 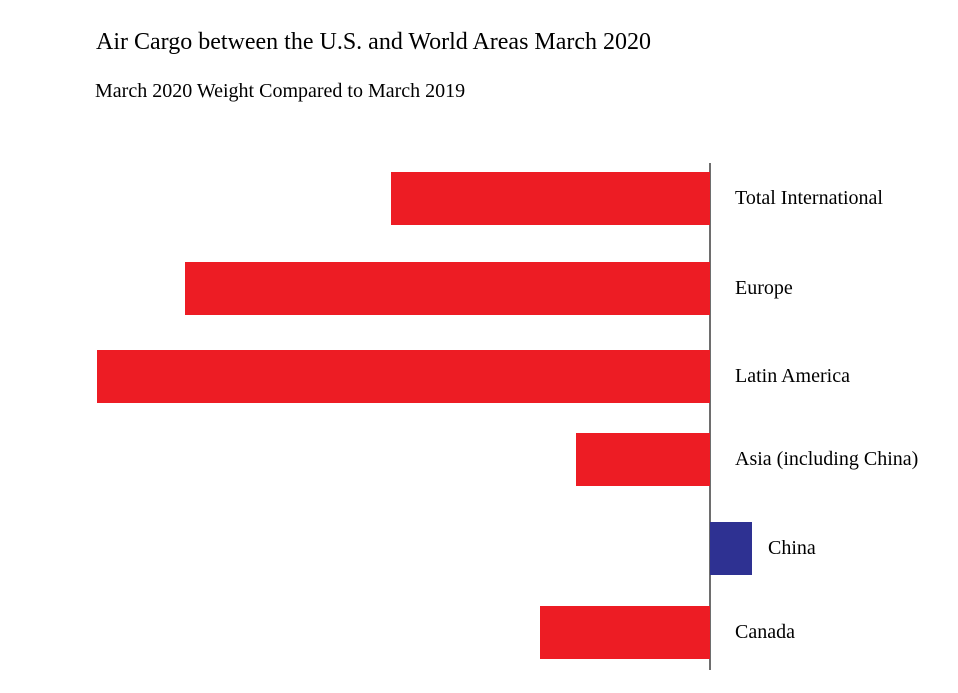 I want to click on category-label: Total International, so click(x=809, y=198).